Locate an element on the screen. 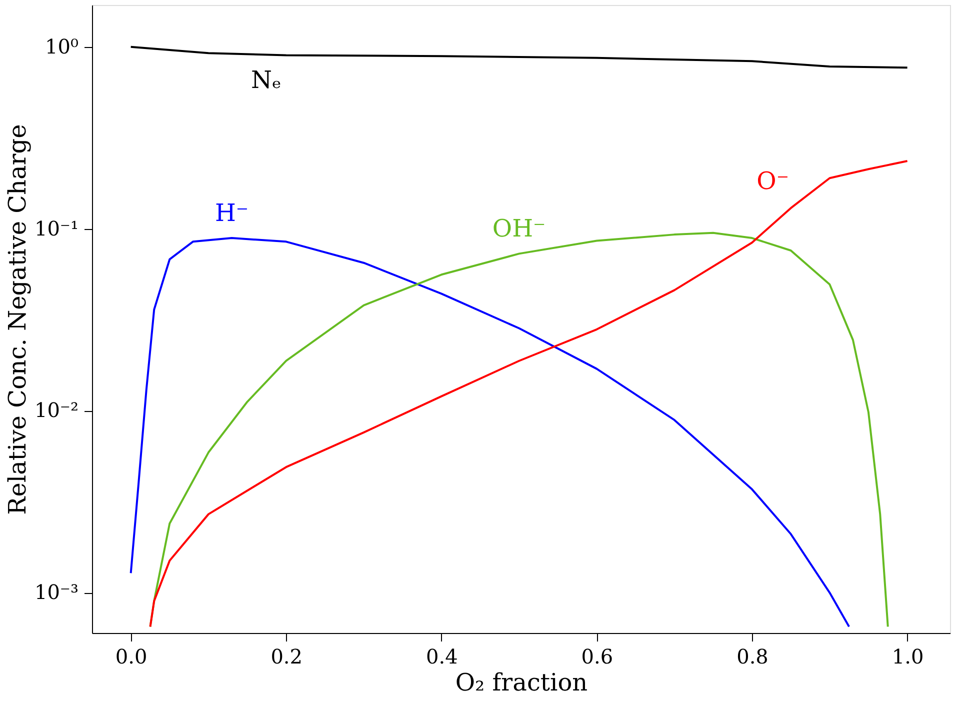 This screenshot has width=963, height=709. line-series is located at coordinates (519, 57).